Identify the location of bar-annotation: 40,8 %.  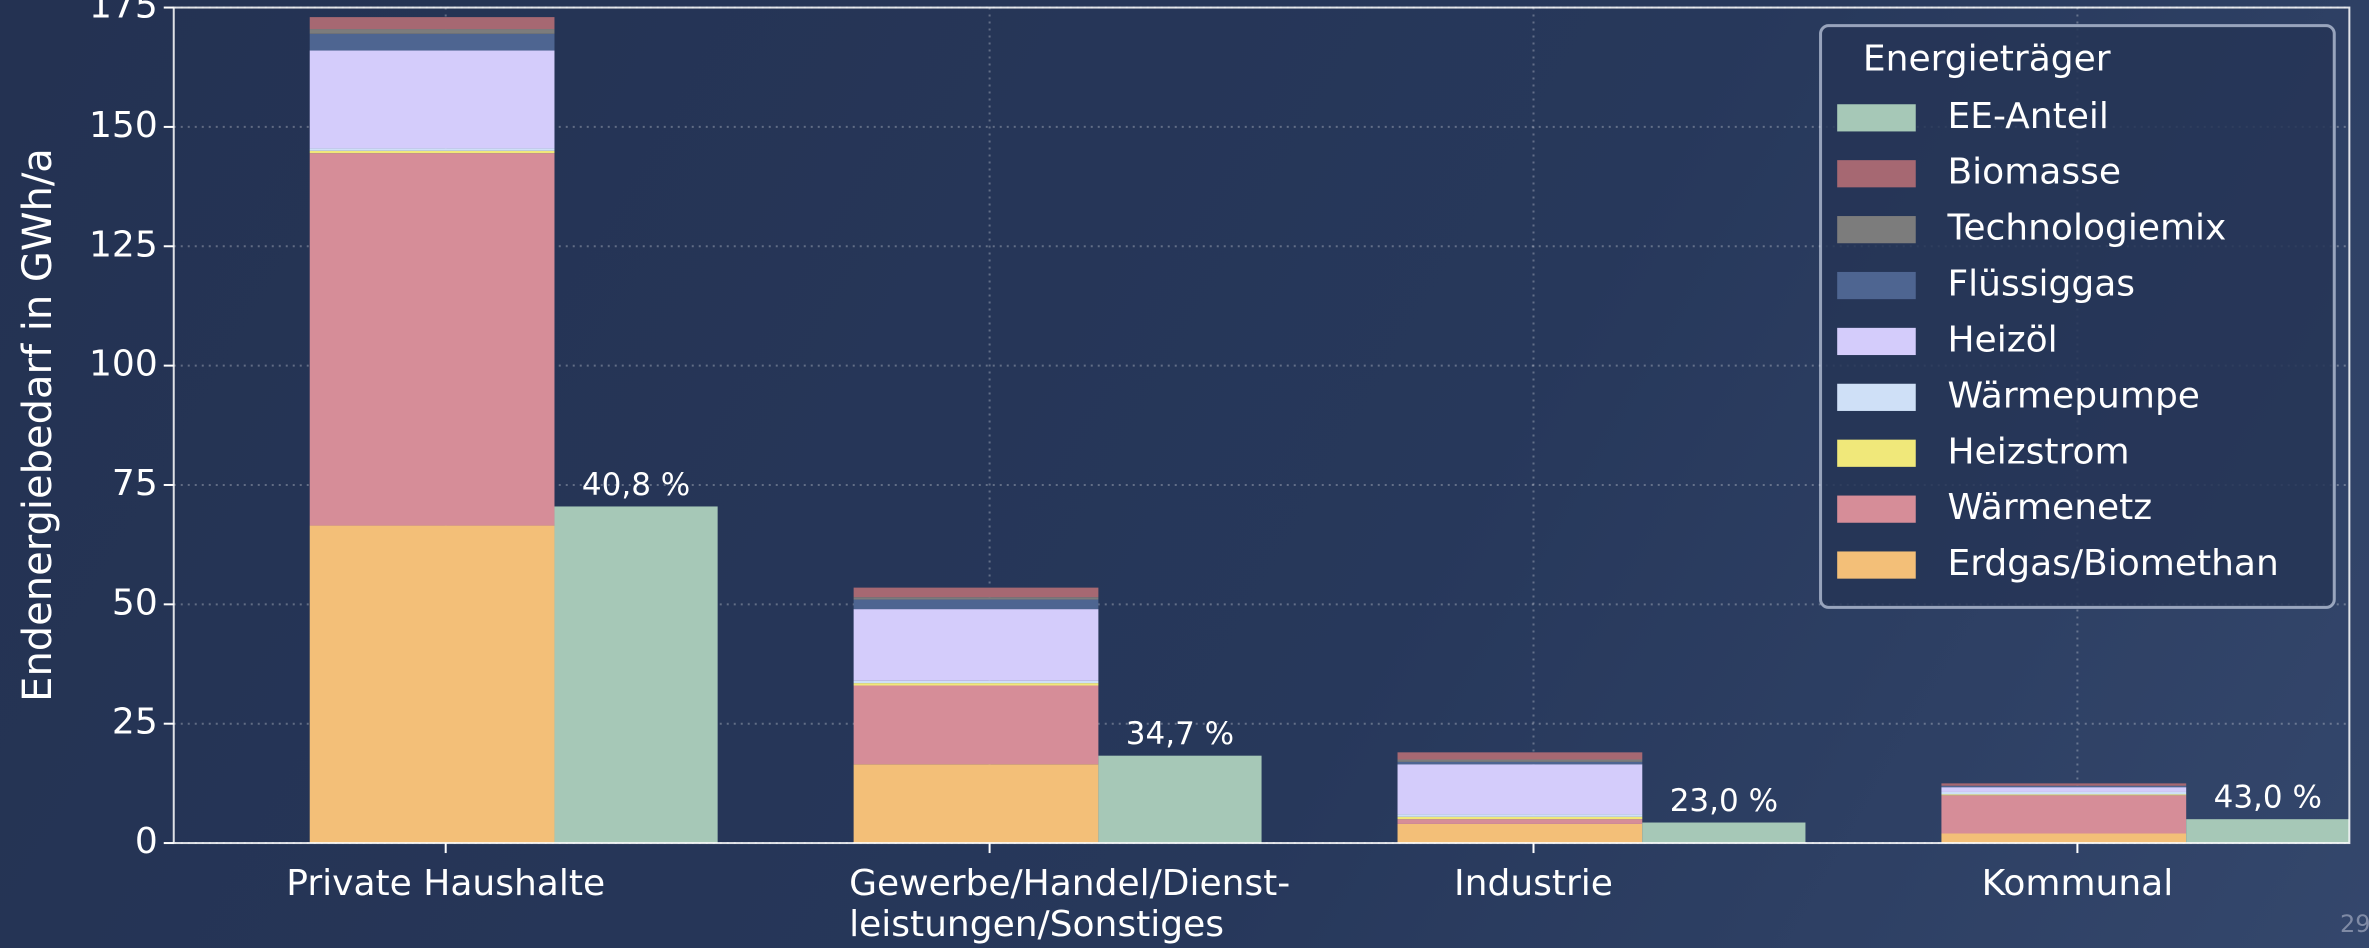
(636, 485).